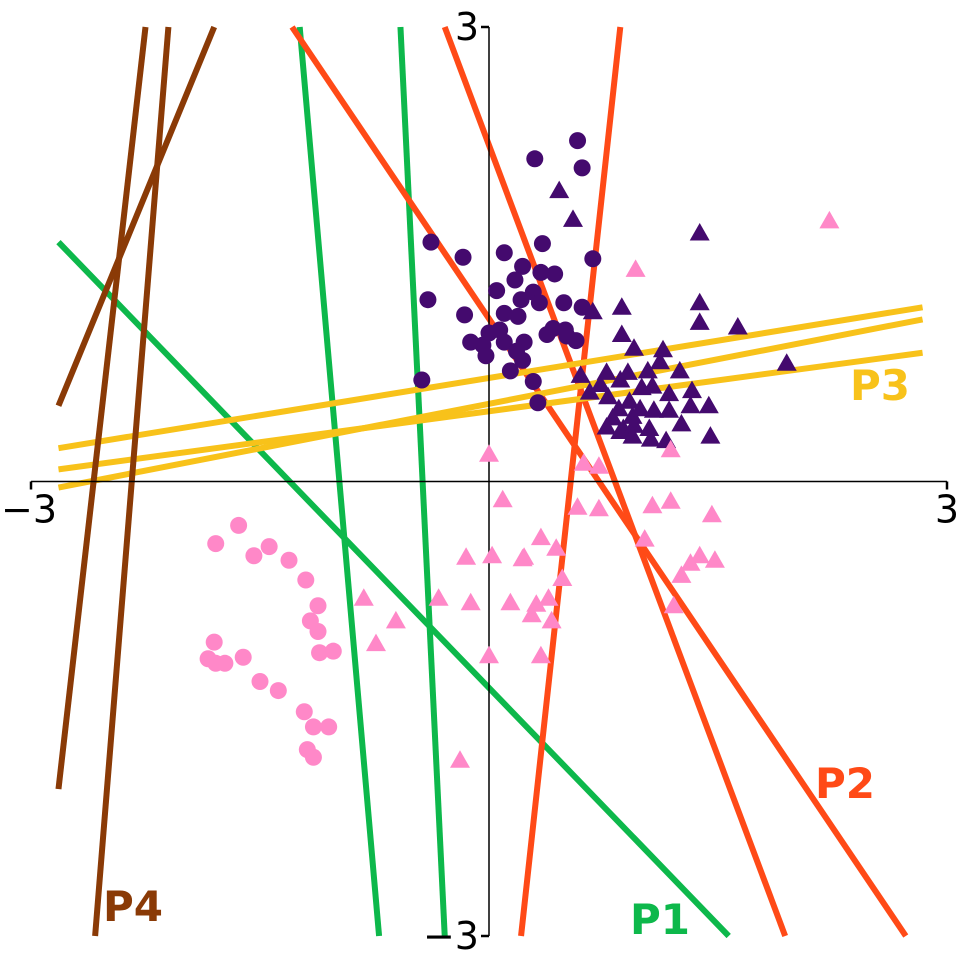  Describe the element at coordinates (880, 385) in the screenshot. I see `line-label-p3: P3` at that location.